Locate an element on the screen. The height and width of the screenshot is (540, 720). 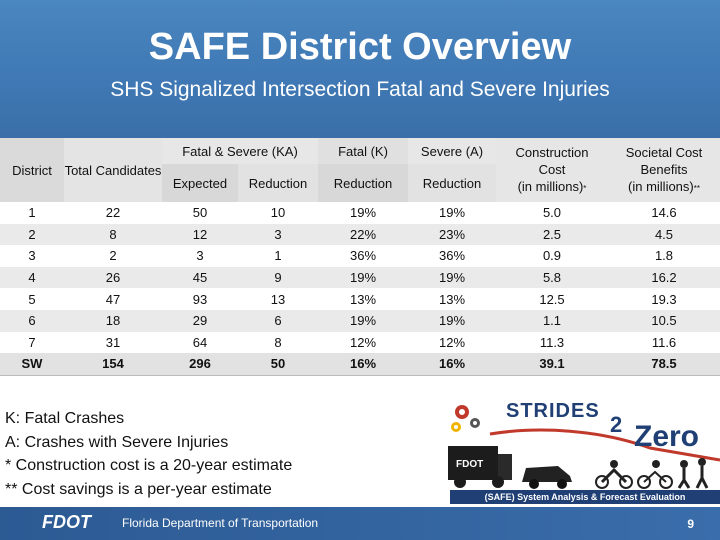
col-header-fs-reduction: Reduction is located at coordinates (278, 183).